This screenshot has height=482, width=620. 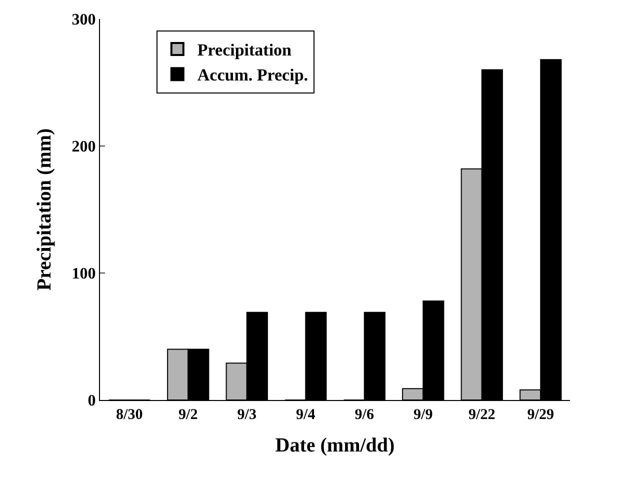 What do you see at coordinates (188, 415) in the screenshot?
I see `x-tick-label: 9/2` at bounding box center [188, 415].